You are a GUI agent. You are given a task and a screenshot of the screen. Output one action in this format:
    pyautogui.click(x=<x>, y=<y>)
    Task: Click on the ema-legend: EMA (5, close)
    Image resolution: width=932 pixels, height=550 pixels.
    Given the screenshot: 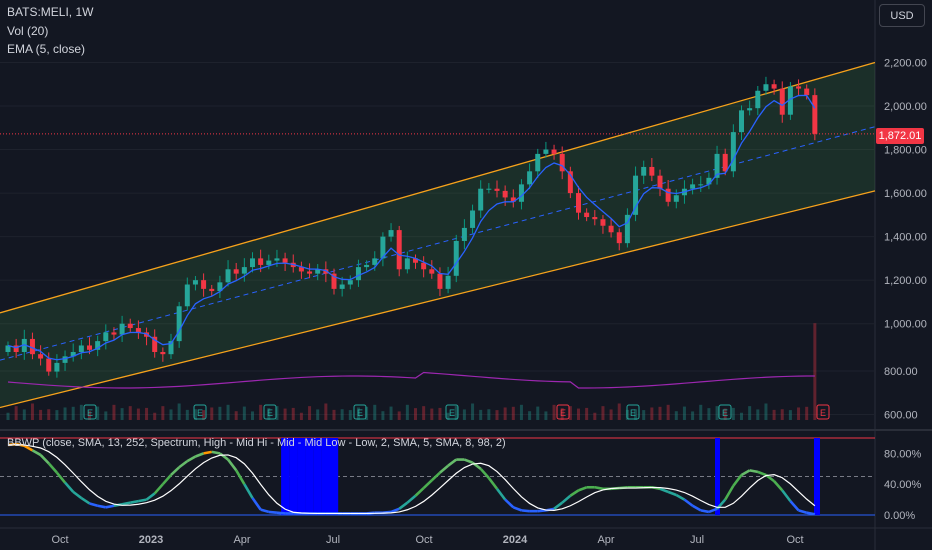 What is the action you would take?
    pyautogui.click(x=46, y=49)
    